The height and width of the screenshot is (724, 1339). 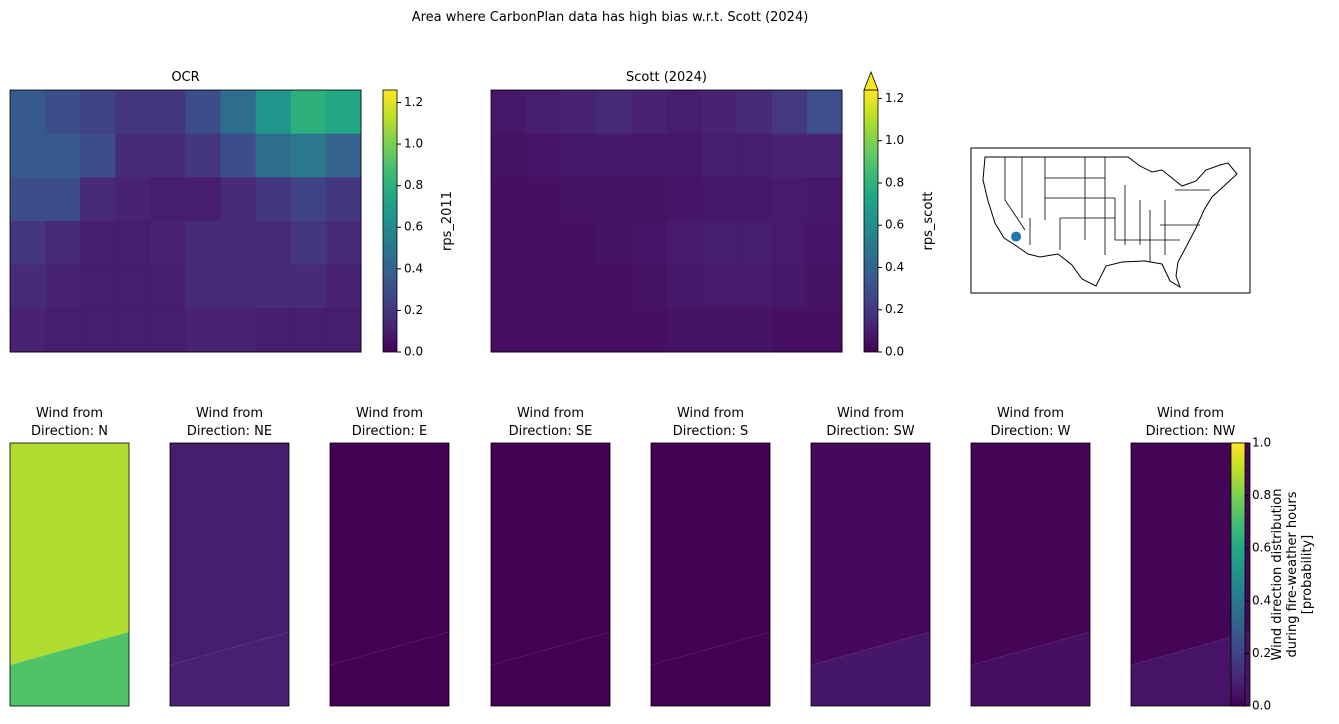 I want to click on panel-title-line: Direction: NW, so click(x=1191, y=431).